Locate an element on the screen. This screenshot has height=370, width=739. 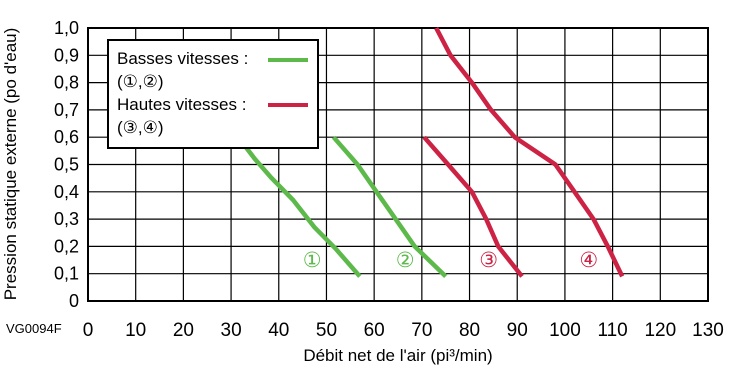
y-tick-label: 0,8 is located at coordinates (66, 83).